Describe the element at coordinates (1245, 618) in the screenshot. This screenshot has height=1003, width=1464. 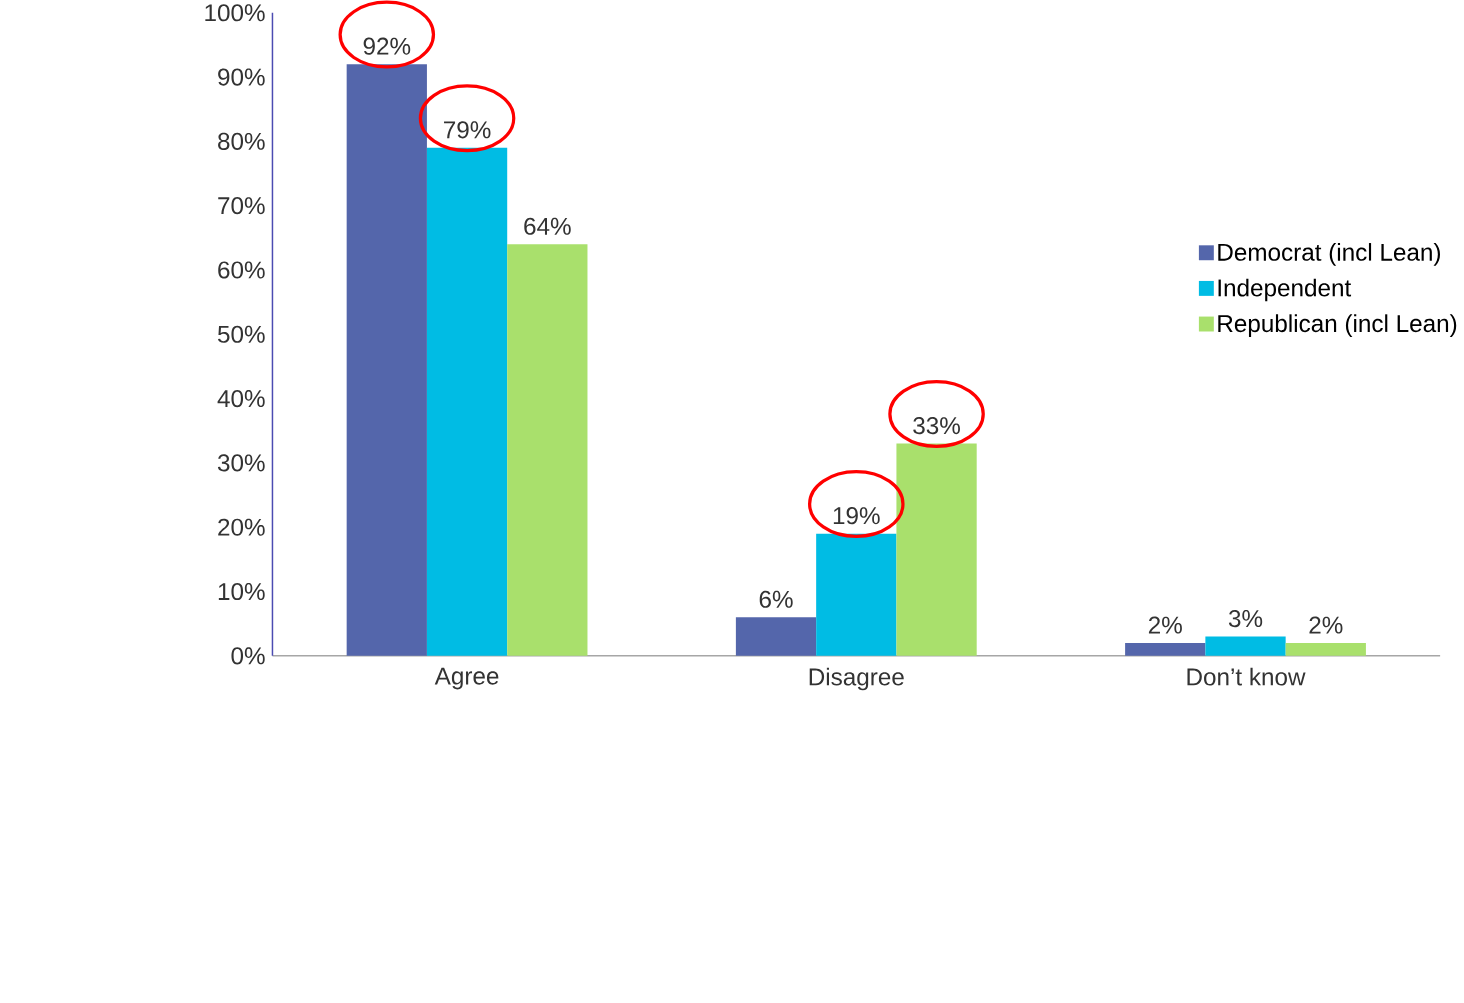
I see `data-label: 3%` at that location.